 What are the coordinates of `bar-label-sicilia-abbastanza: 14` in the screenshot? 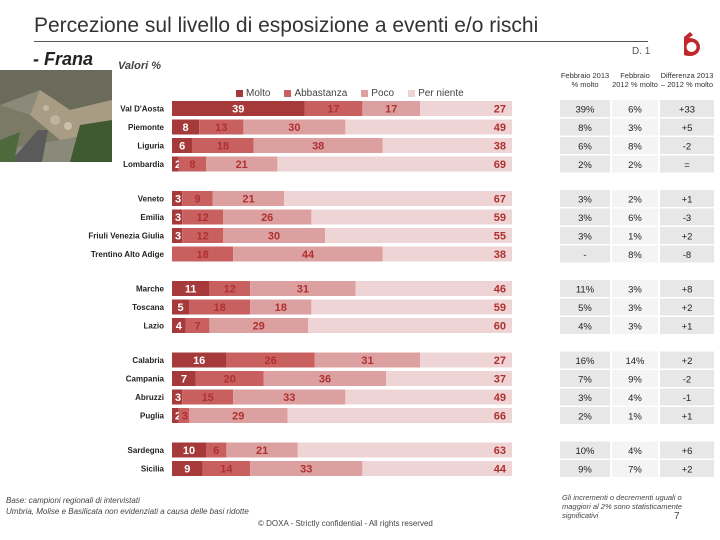 It's located at (226, 470).